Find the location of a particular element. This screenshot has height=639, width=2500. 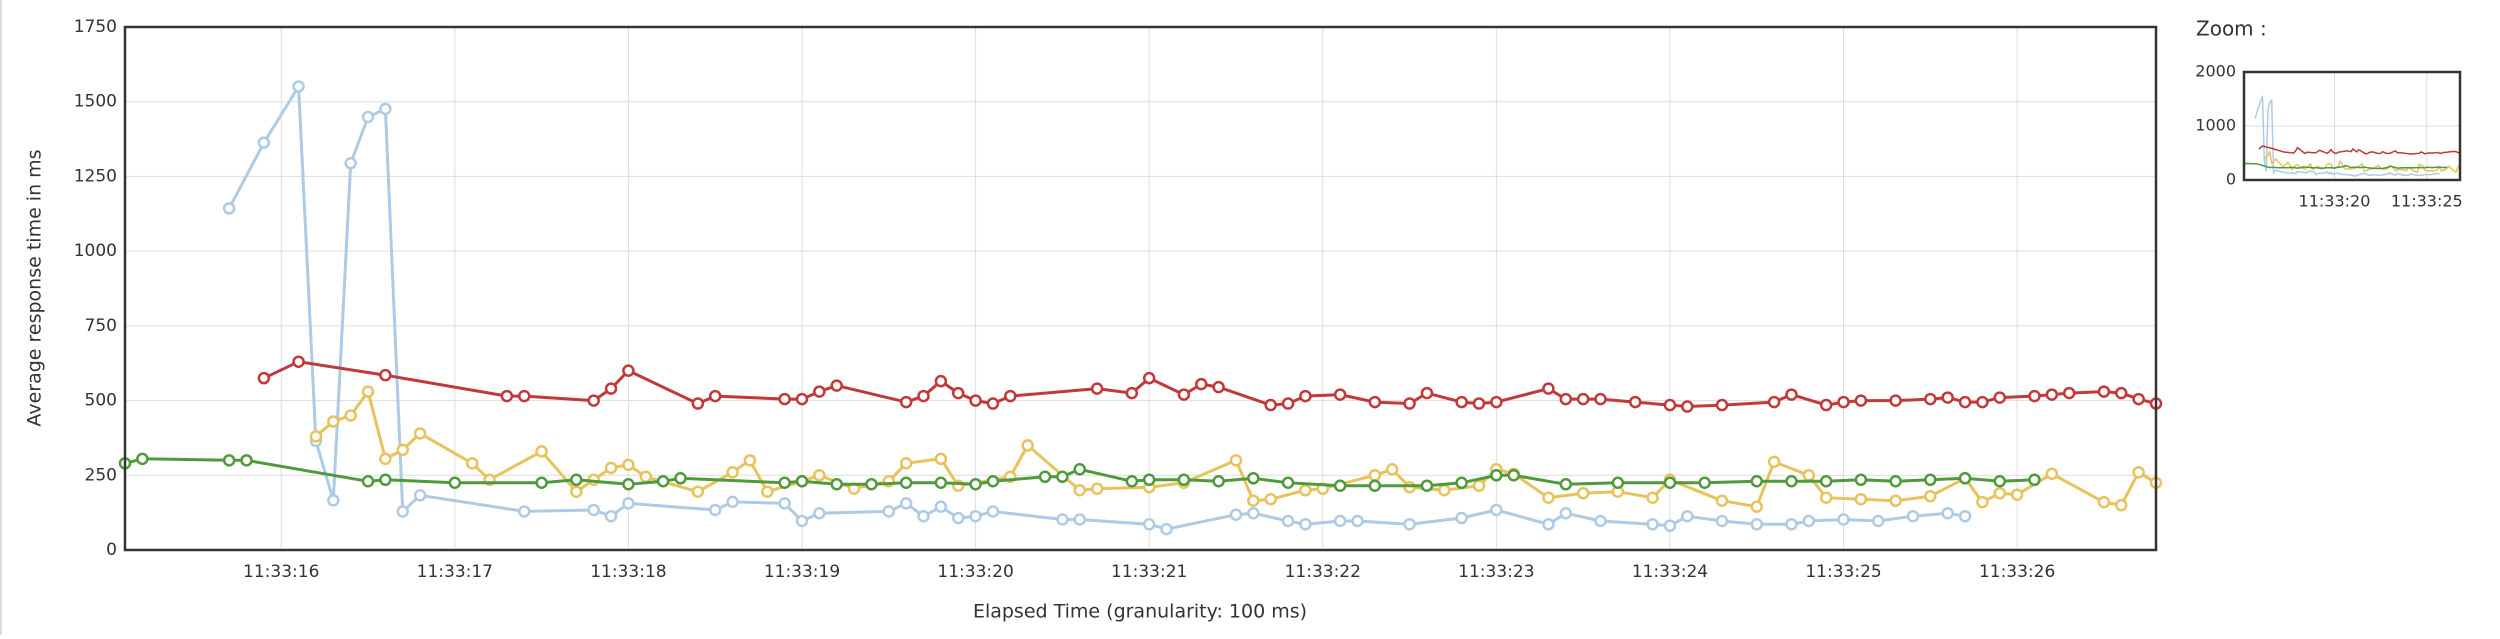

x-tick-label: 11:33:23 is located at coordinates (1496, 572).